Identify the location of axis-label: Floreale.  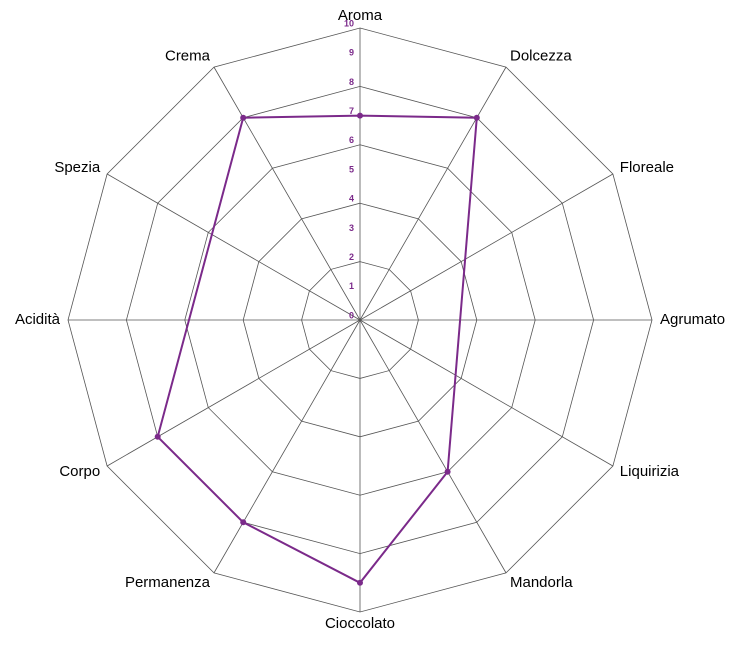
(647, 167).